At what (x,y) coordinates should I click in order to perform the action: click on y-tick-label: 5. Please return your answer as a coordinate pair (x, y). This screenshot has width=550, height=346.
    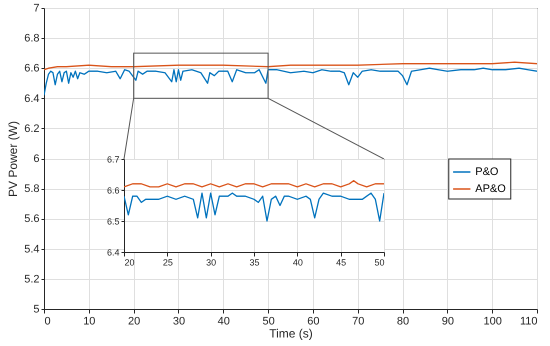
    Looking at the image, I should click on (36, 310).